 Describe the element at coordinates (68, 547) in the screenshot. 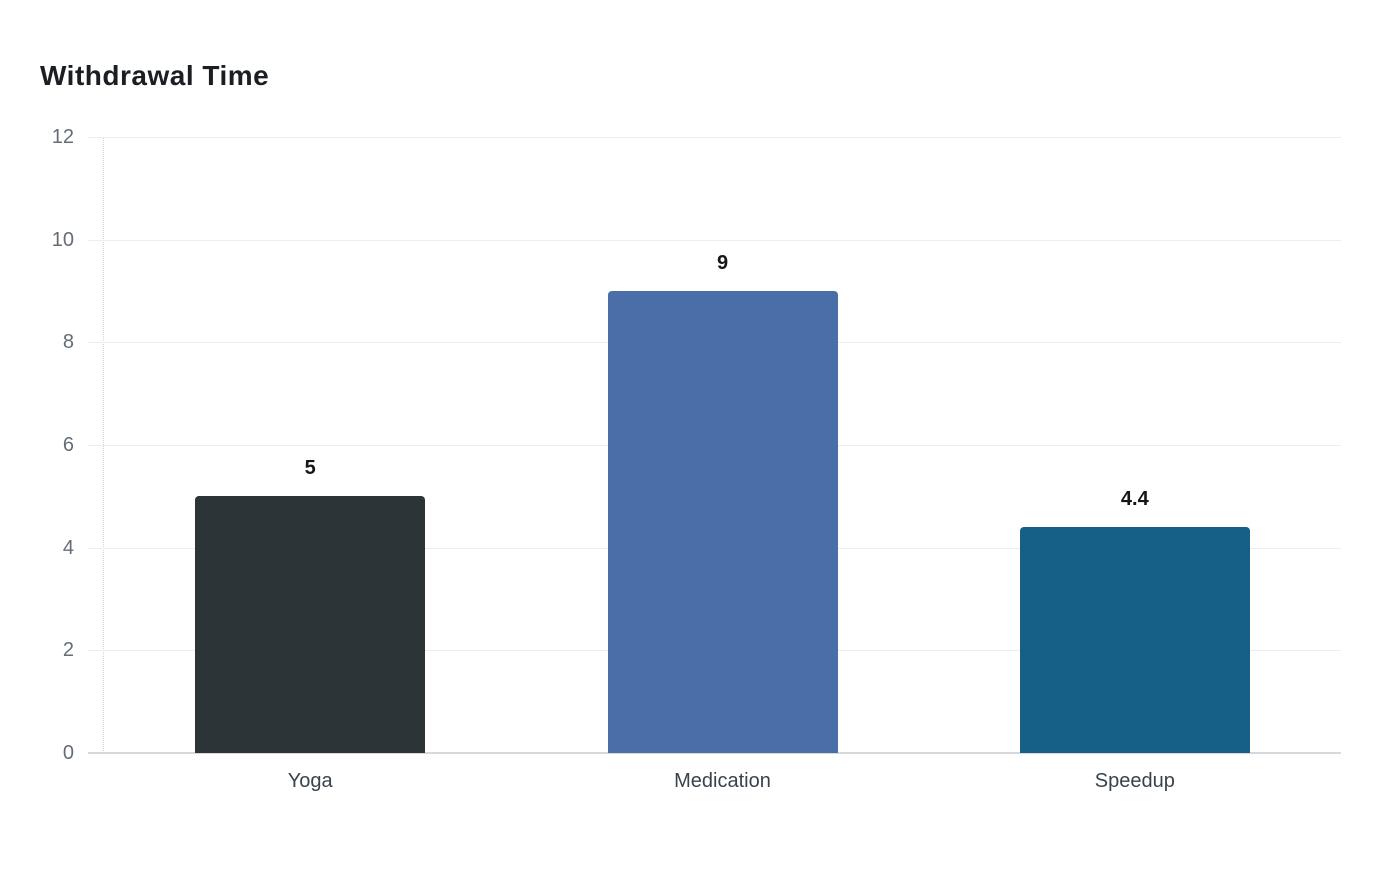

I see `y-tick-label: 4` at that location.